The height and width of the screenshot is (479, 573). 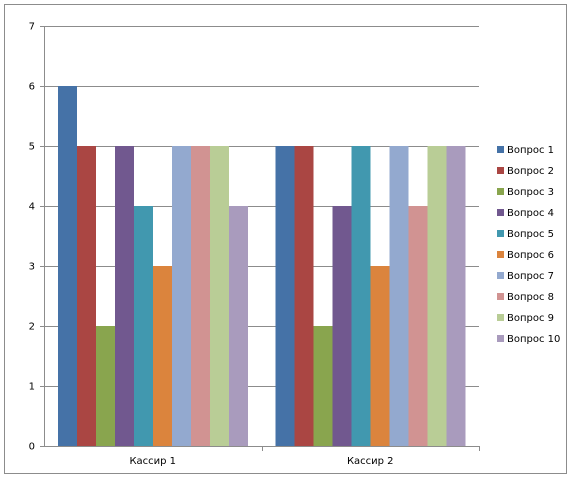 What do you see at coordinates (530, 150) in the screenshot?
I see `legend-item-1: Вопрос 1` at bounding box center [530, 150].